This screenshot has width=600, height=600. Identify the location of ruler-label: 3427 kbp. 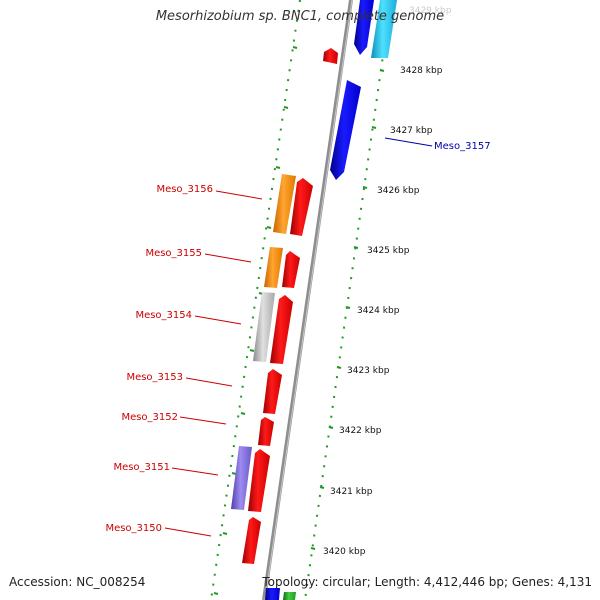
(411, 131).